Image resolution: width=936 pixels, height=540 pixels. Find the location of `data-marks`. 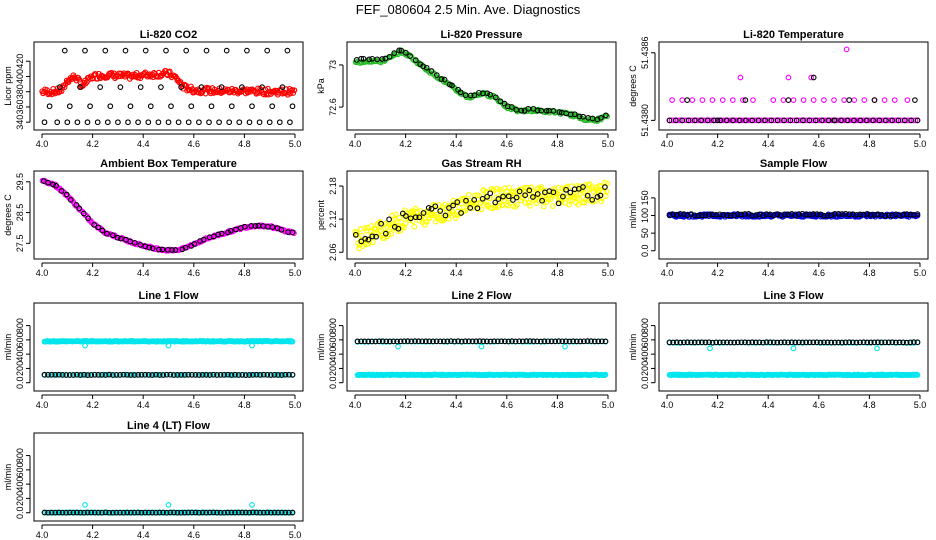

data-marks is located at coordinates (168, 509).